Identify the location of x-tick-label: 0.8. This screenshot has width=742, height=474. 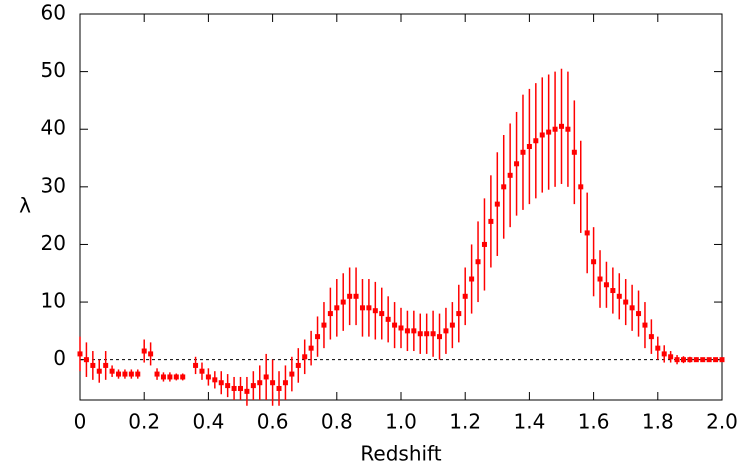
(337, 422).